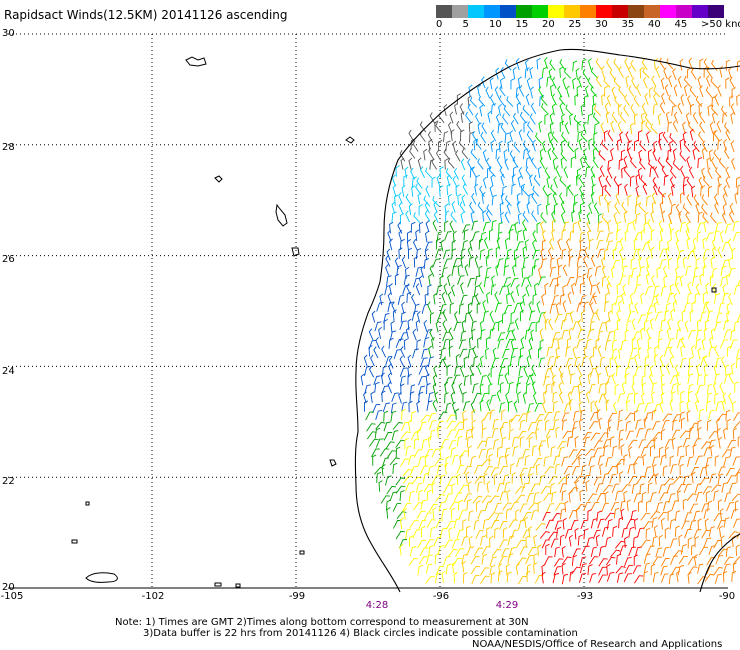 This screenshot has width=740, height=650. What do you see at coordinates (350, 140) in the screenshot?
I see `island` at bounding box center [350, 140].